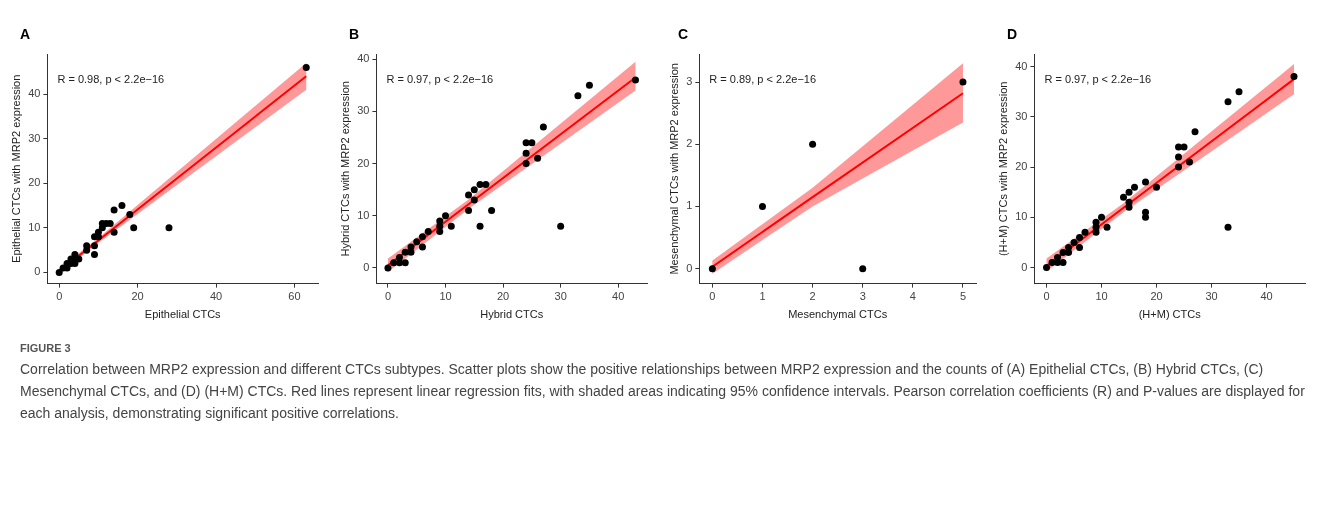 Image resolution: width=1325 pixels, height=530 pixels. Describe the element at coordinates (344, 169) in the screenshot. I see `y-axis-title: Hybrid CTCs with MRP2 expression` at that location.